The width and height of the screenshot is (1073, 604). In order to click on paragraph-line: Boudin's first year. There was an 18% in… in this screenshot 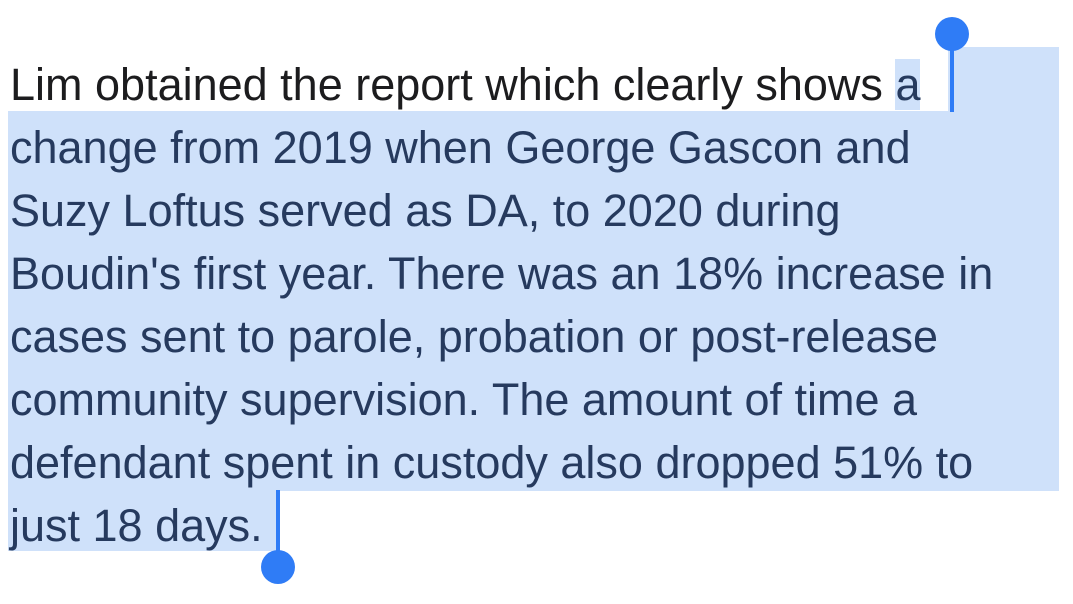, I will do `click(502, 274)`.